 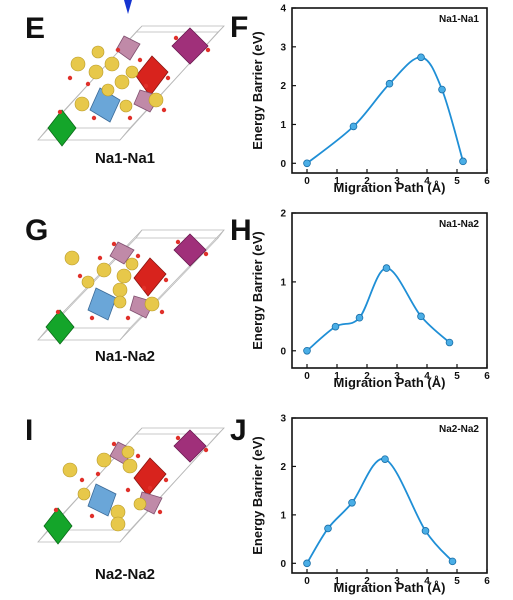 I want to click on x-tick-label: 4, so click(x=427, y=181).